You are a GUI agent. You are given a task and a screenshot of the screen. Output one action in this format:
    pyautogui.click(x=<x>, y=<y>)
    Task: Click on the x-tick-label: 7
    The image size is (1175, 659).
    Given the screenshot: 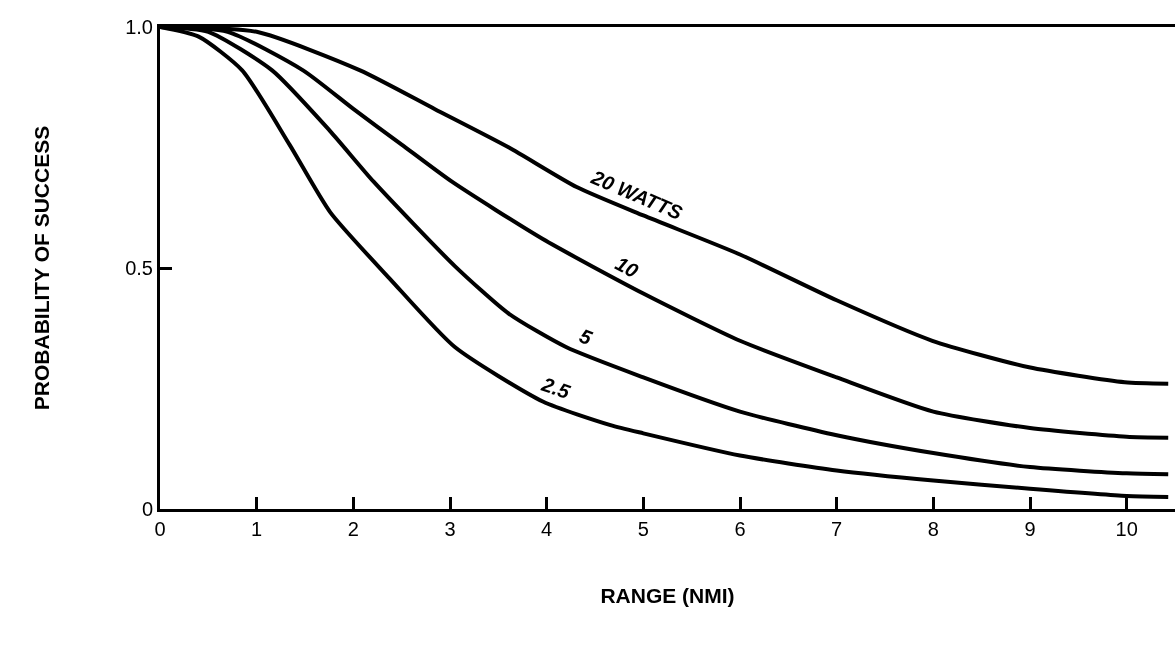 What is the action you would take?
    pyautogui.click(x=837, y=529)
    